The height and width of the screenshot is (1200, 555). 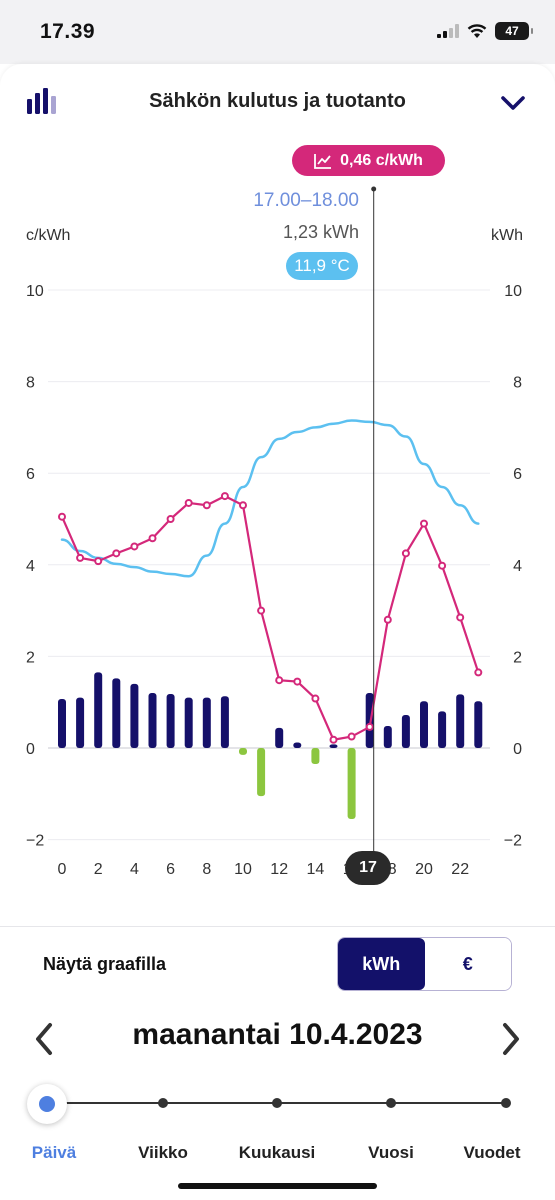 What do you see at coordinates (170, 869) in the screenshot?
I see `x-tick-label: 6` at bounding box center [170, 869].